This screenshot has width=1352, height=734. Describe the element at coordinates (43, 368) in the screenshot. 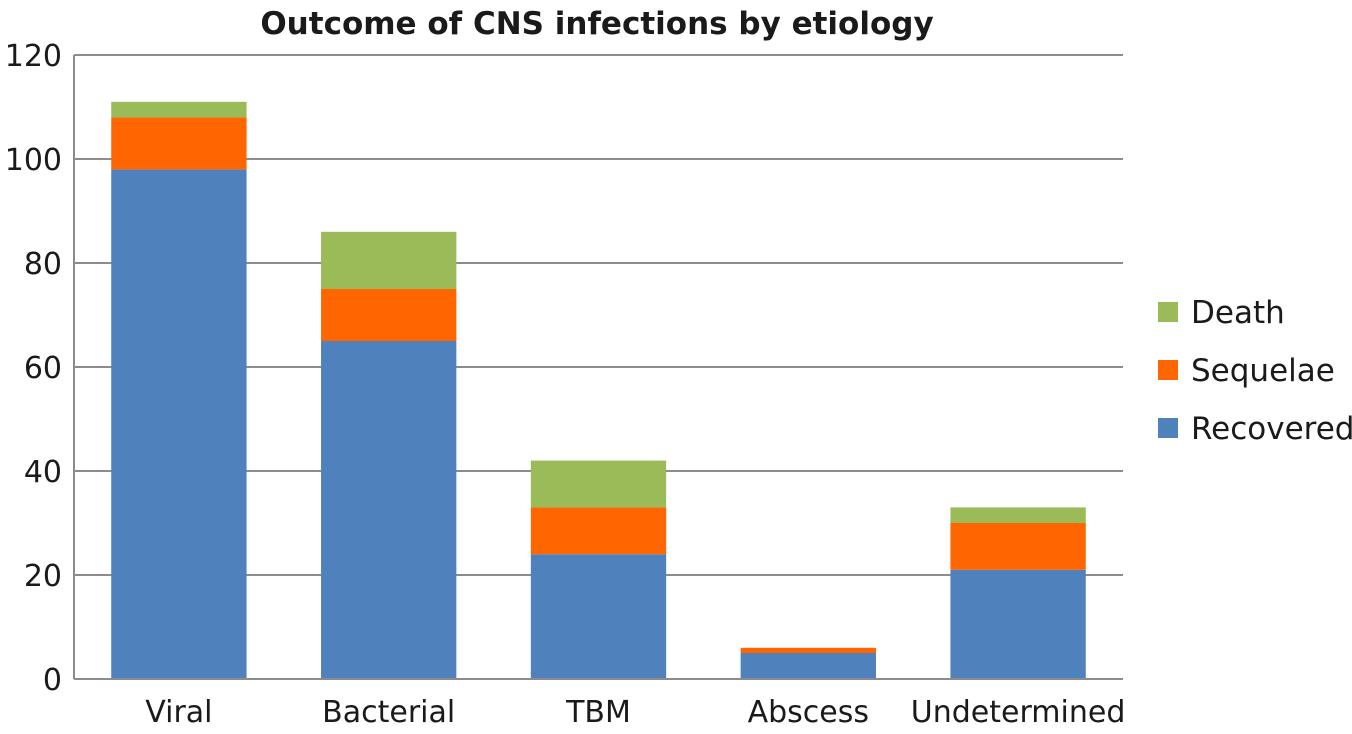

I see `y-tick-label: 60` at that location.